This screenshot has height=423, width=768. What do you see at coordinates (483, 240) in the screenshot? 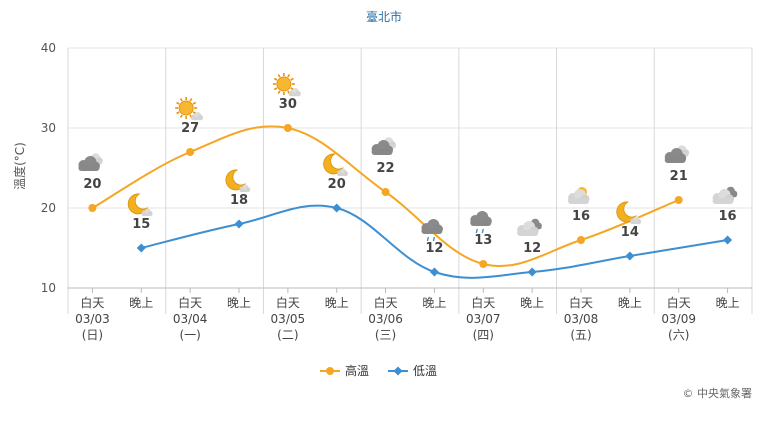
I see `data-label: 13` at bounding box center [483, 240].